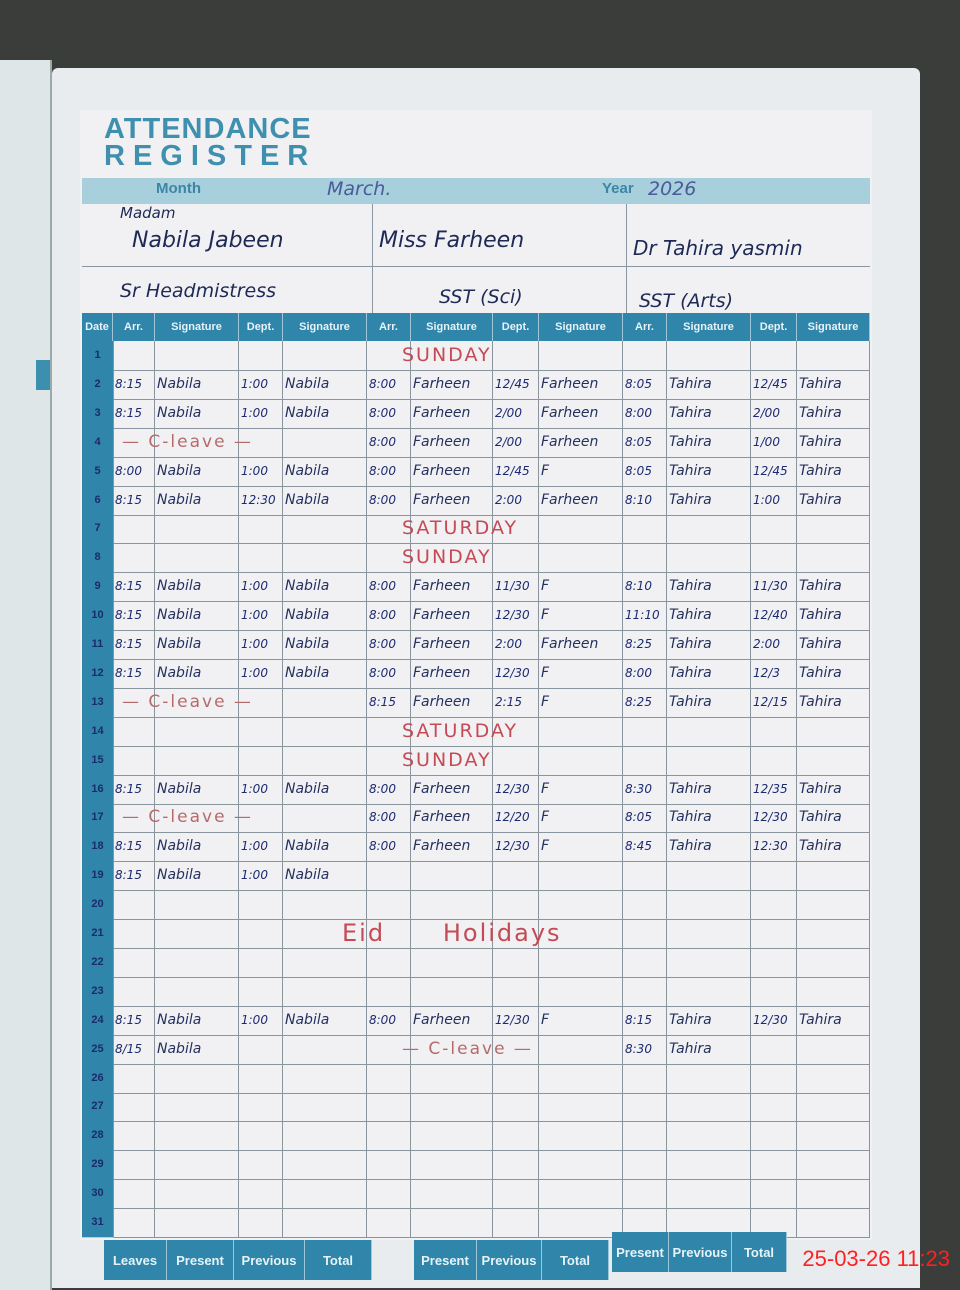 The width and height of the screenshot is (960, 1290). Describe the element at coordinates (516, 442) in the screenshot. I see `time-cell: 2/00` at that location.